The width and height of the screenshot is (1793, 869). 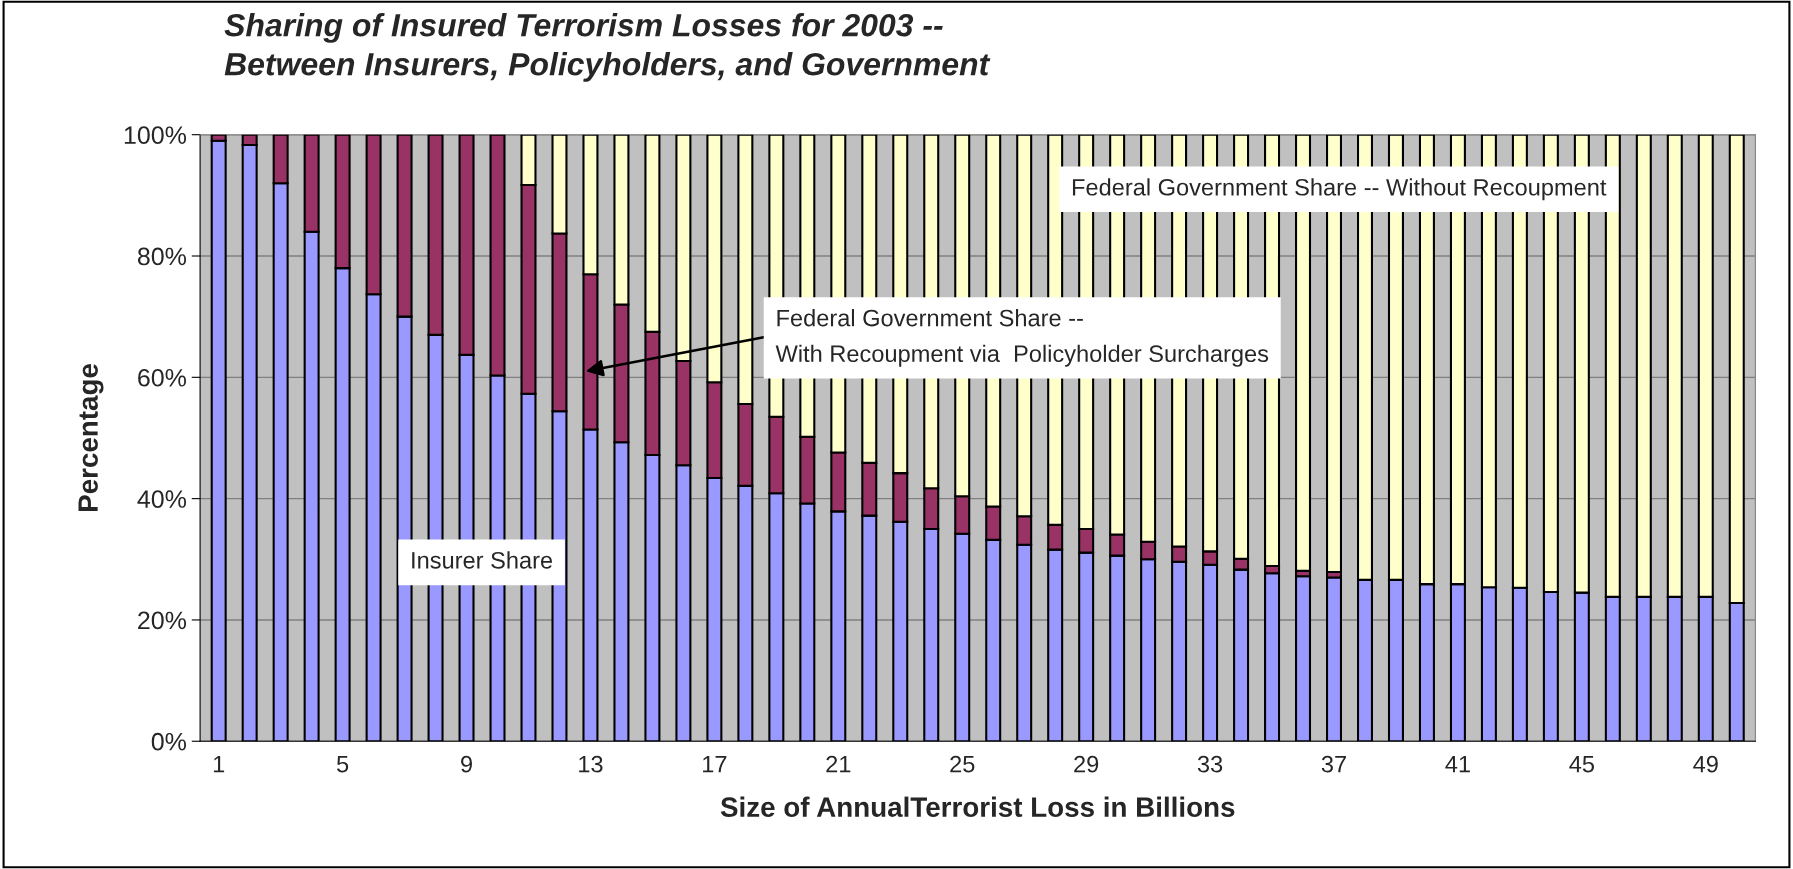 What do you see at coordinates (91, 437) in the screenshot?
I see `y-axis-title: Percentage` at bounding box center [91, 437].